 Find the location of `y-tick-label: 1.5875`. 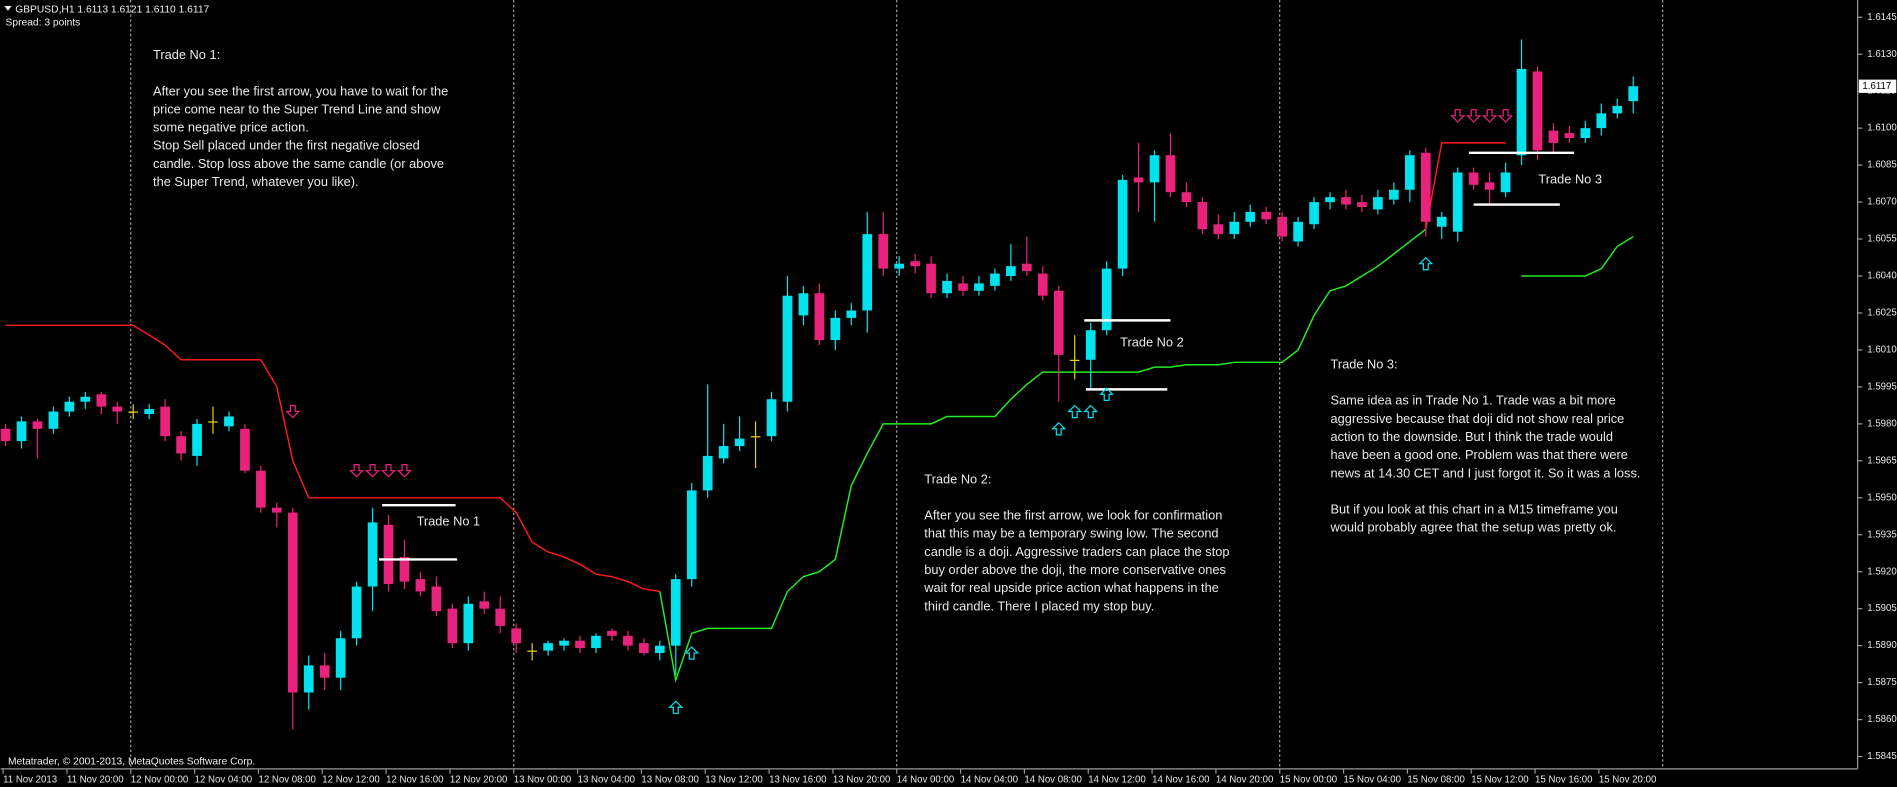

y-tick-label: 1.5875 is located at coordinates (1882, 682).